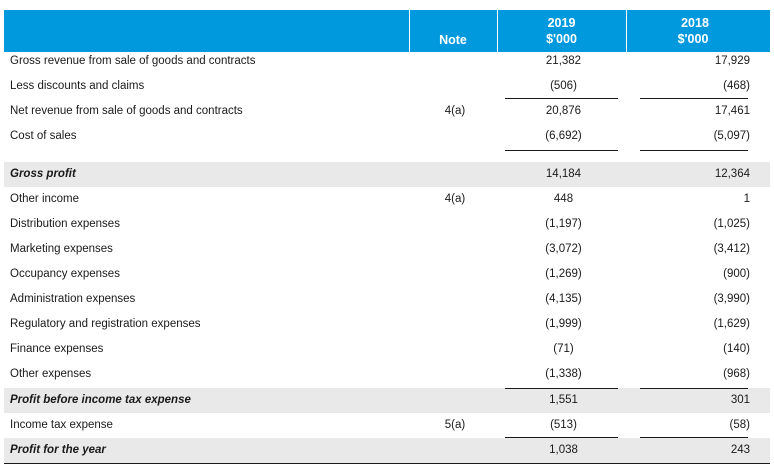 This screenshot has width=774, height=467. Describe the element at coordinates (563, 400) in the screenshot. I see `value-2019: 1,551` at that location.